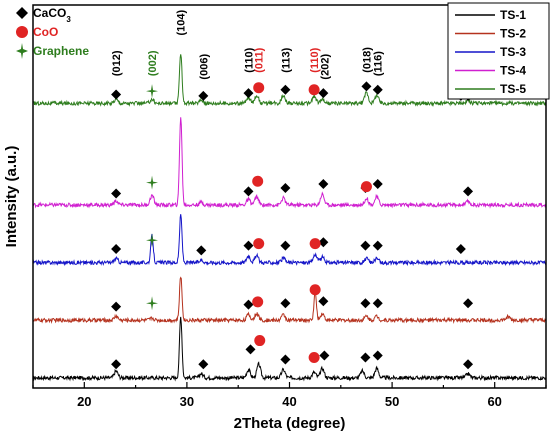  What do you see at coordinates (513, 89) in the screenshot?
I see `legend-label-ts-5: TS-5` at bounding box center [513, 89].